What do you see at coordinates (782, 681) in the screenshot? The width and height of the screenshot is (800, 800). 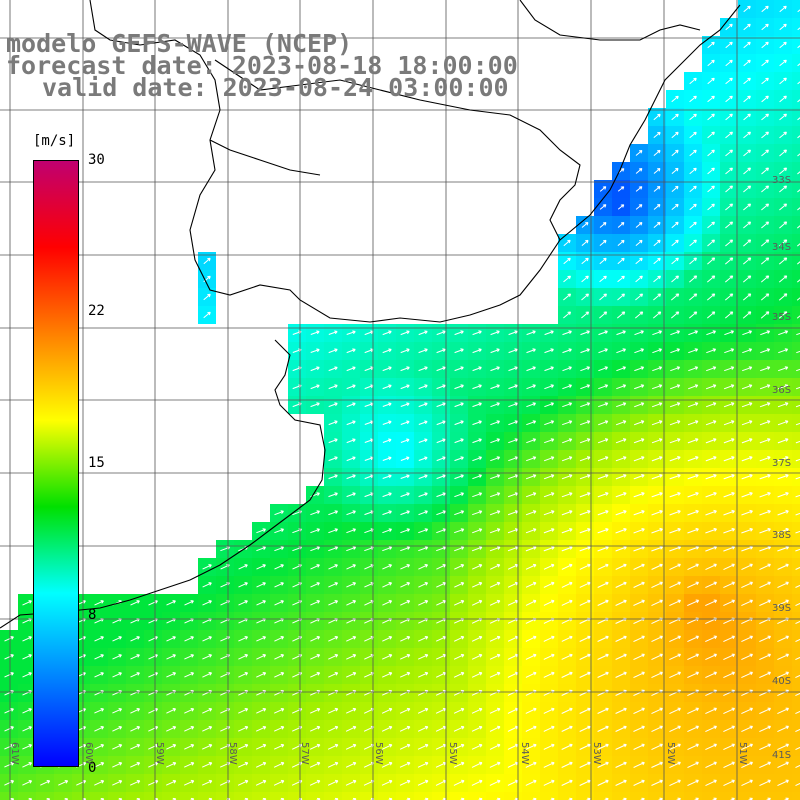 I see `lat-label: 40S` at bounding box center [782, 681].